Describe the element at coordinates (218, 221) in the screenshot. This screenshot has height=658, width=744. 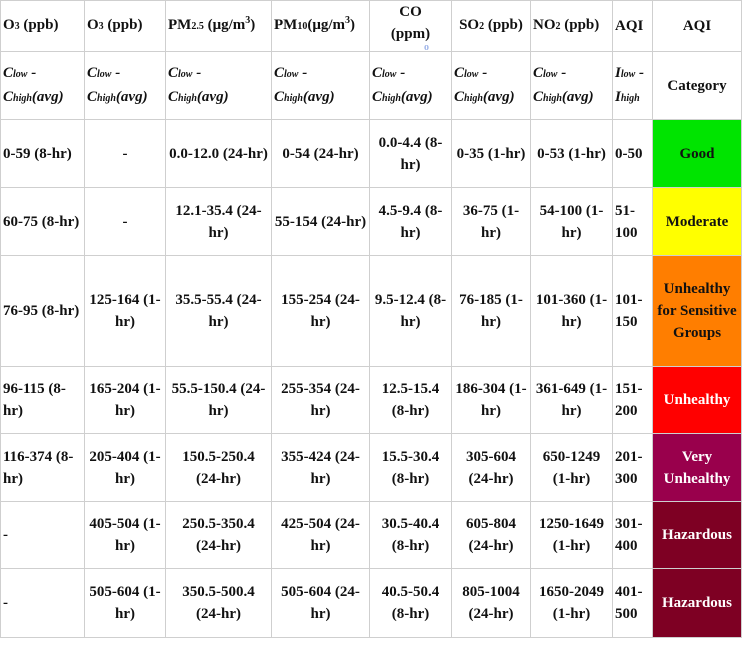
I see `cell-pm25: 12.1-35.4 (24-hr)` at that location.